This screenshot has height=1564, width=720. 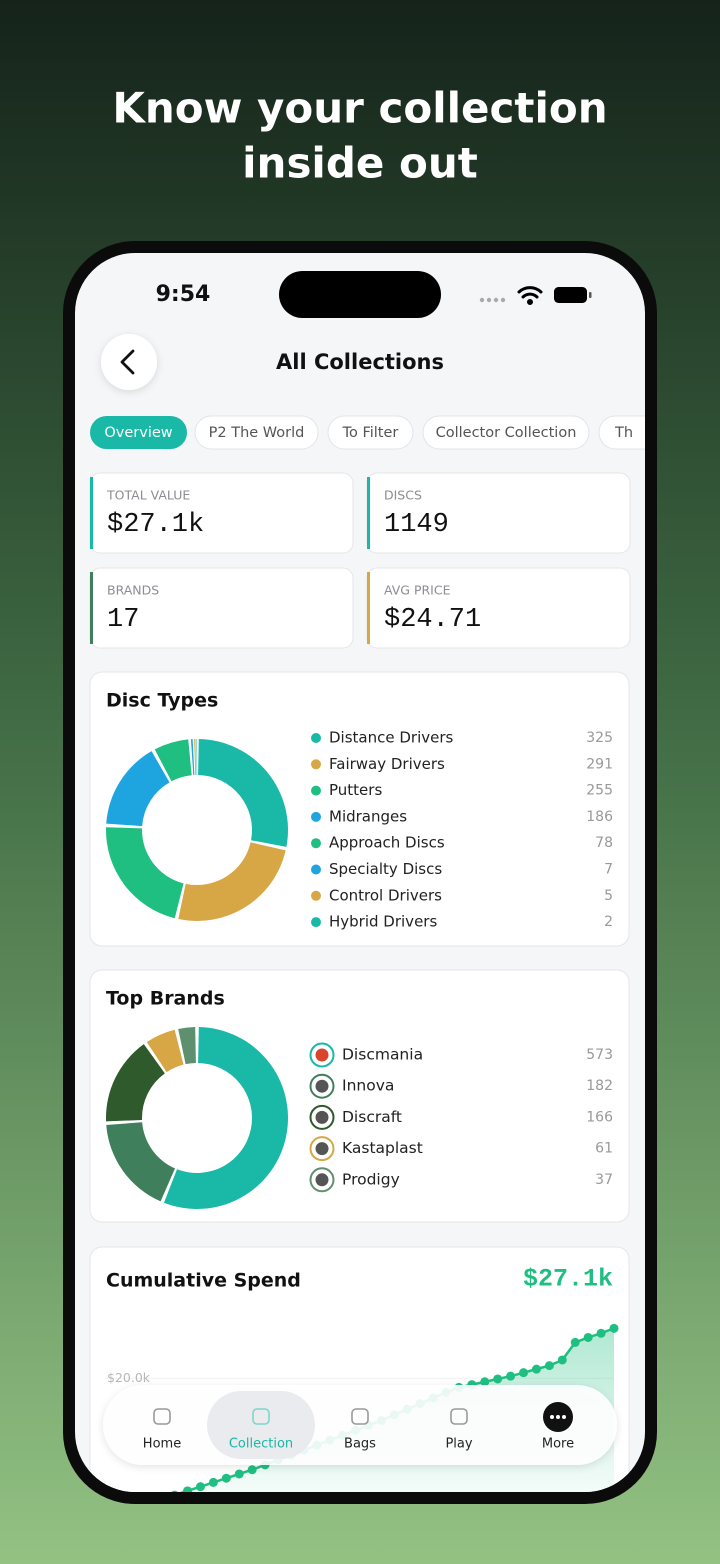 What do you see at coordinates (599, 817) in the screenshot?
I see `legend-value: 186` at bounding box center [599, 817].